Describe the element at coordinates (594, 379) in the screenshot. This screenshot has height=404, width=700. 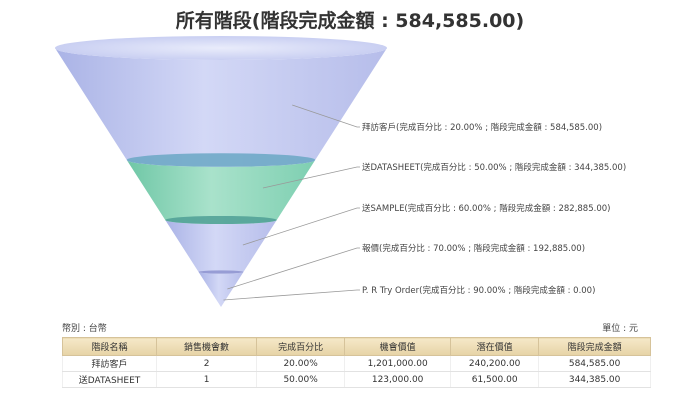
I see `table-cell: 344,385.00` at that location.